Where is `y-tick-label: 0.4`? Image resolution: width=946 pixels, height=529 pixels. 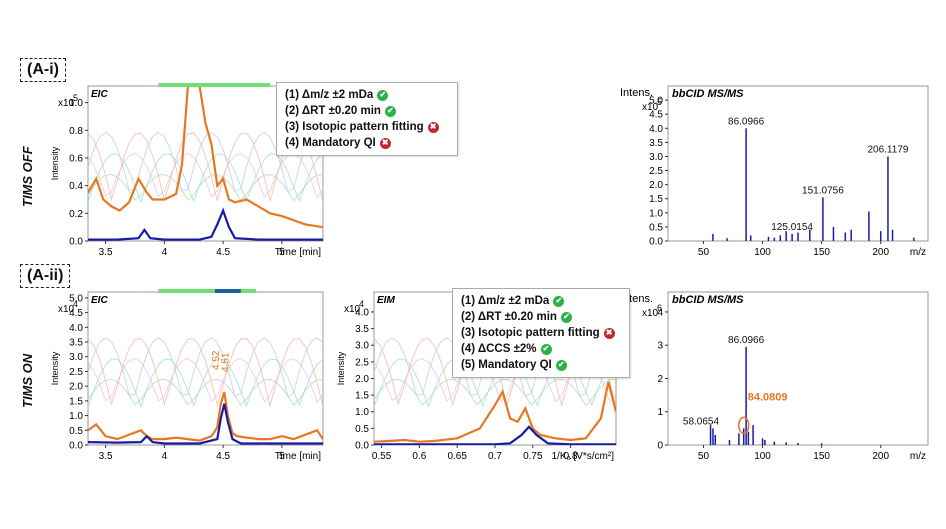
y-tick-label: 0.4 is located at coordinates (76, 186).